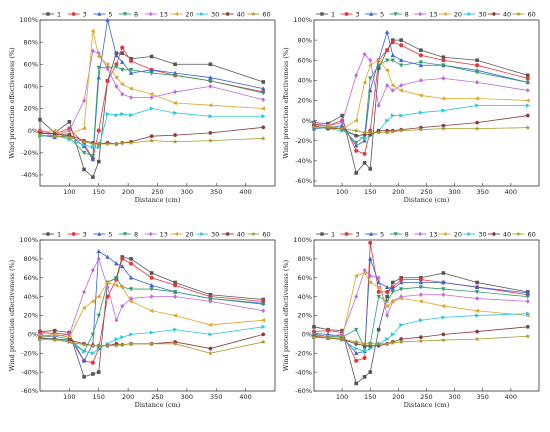 This screenshot has height=432, width=550. I want to click on legend-item: 20, so click(182, 14).